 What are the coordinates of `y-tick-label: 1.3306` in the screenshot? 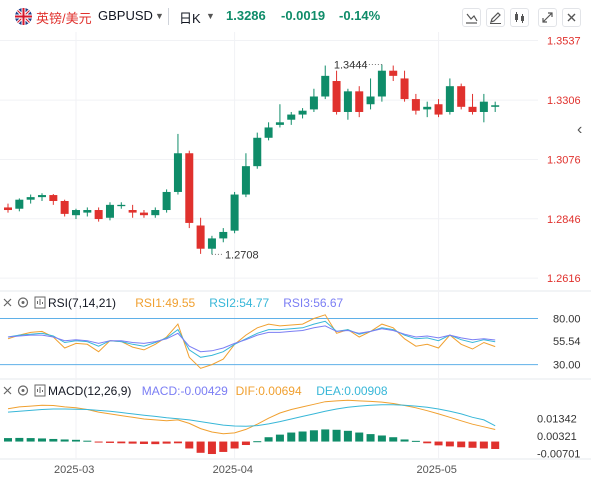 It's located at (564, 101).